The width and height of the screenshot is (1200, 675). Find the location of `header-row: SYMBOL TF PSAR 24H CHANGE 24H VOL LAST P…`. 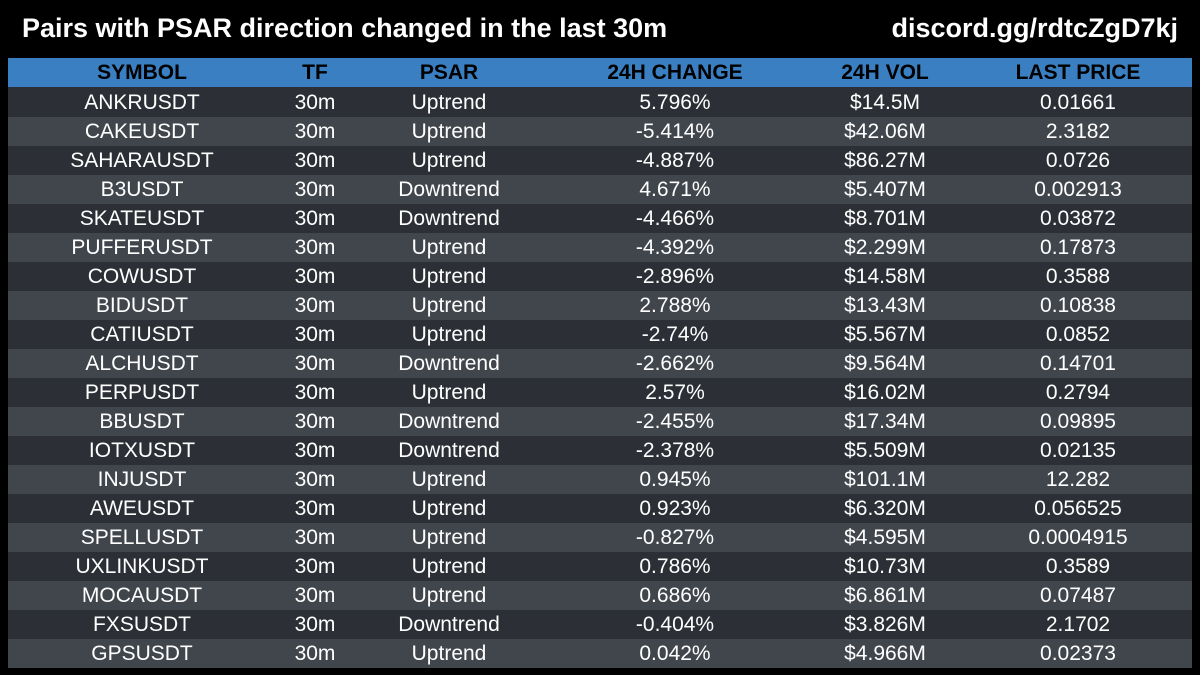

header-row: SYMBOL TF PSAR 24H CHANGE 24H VOL LAST P… is located at coordinates (600, 73).